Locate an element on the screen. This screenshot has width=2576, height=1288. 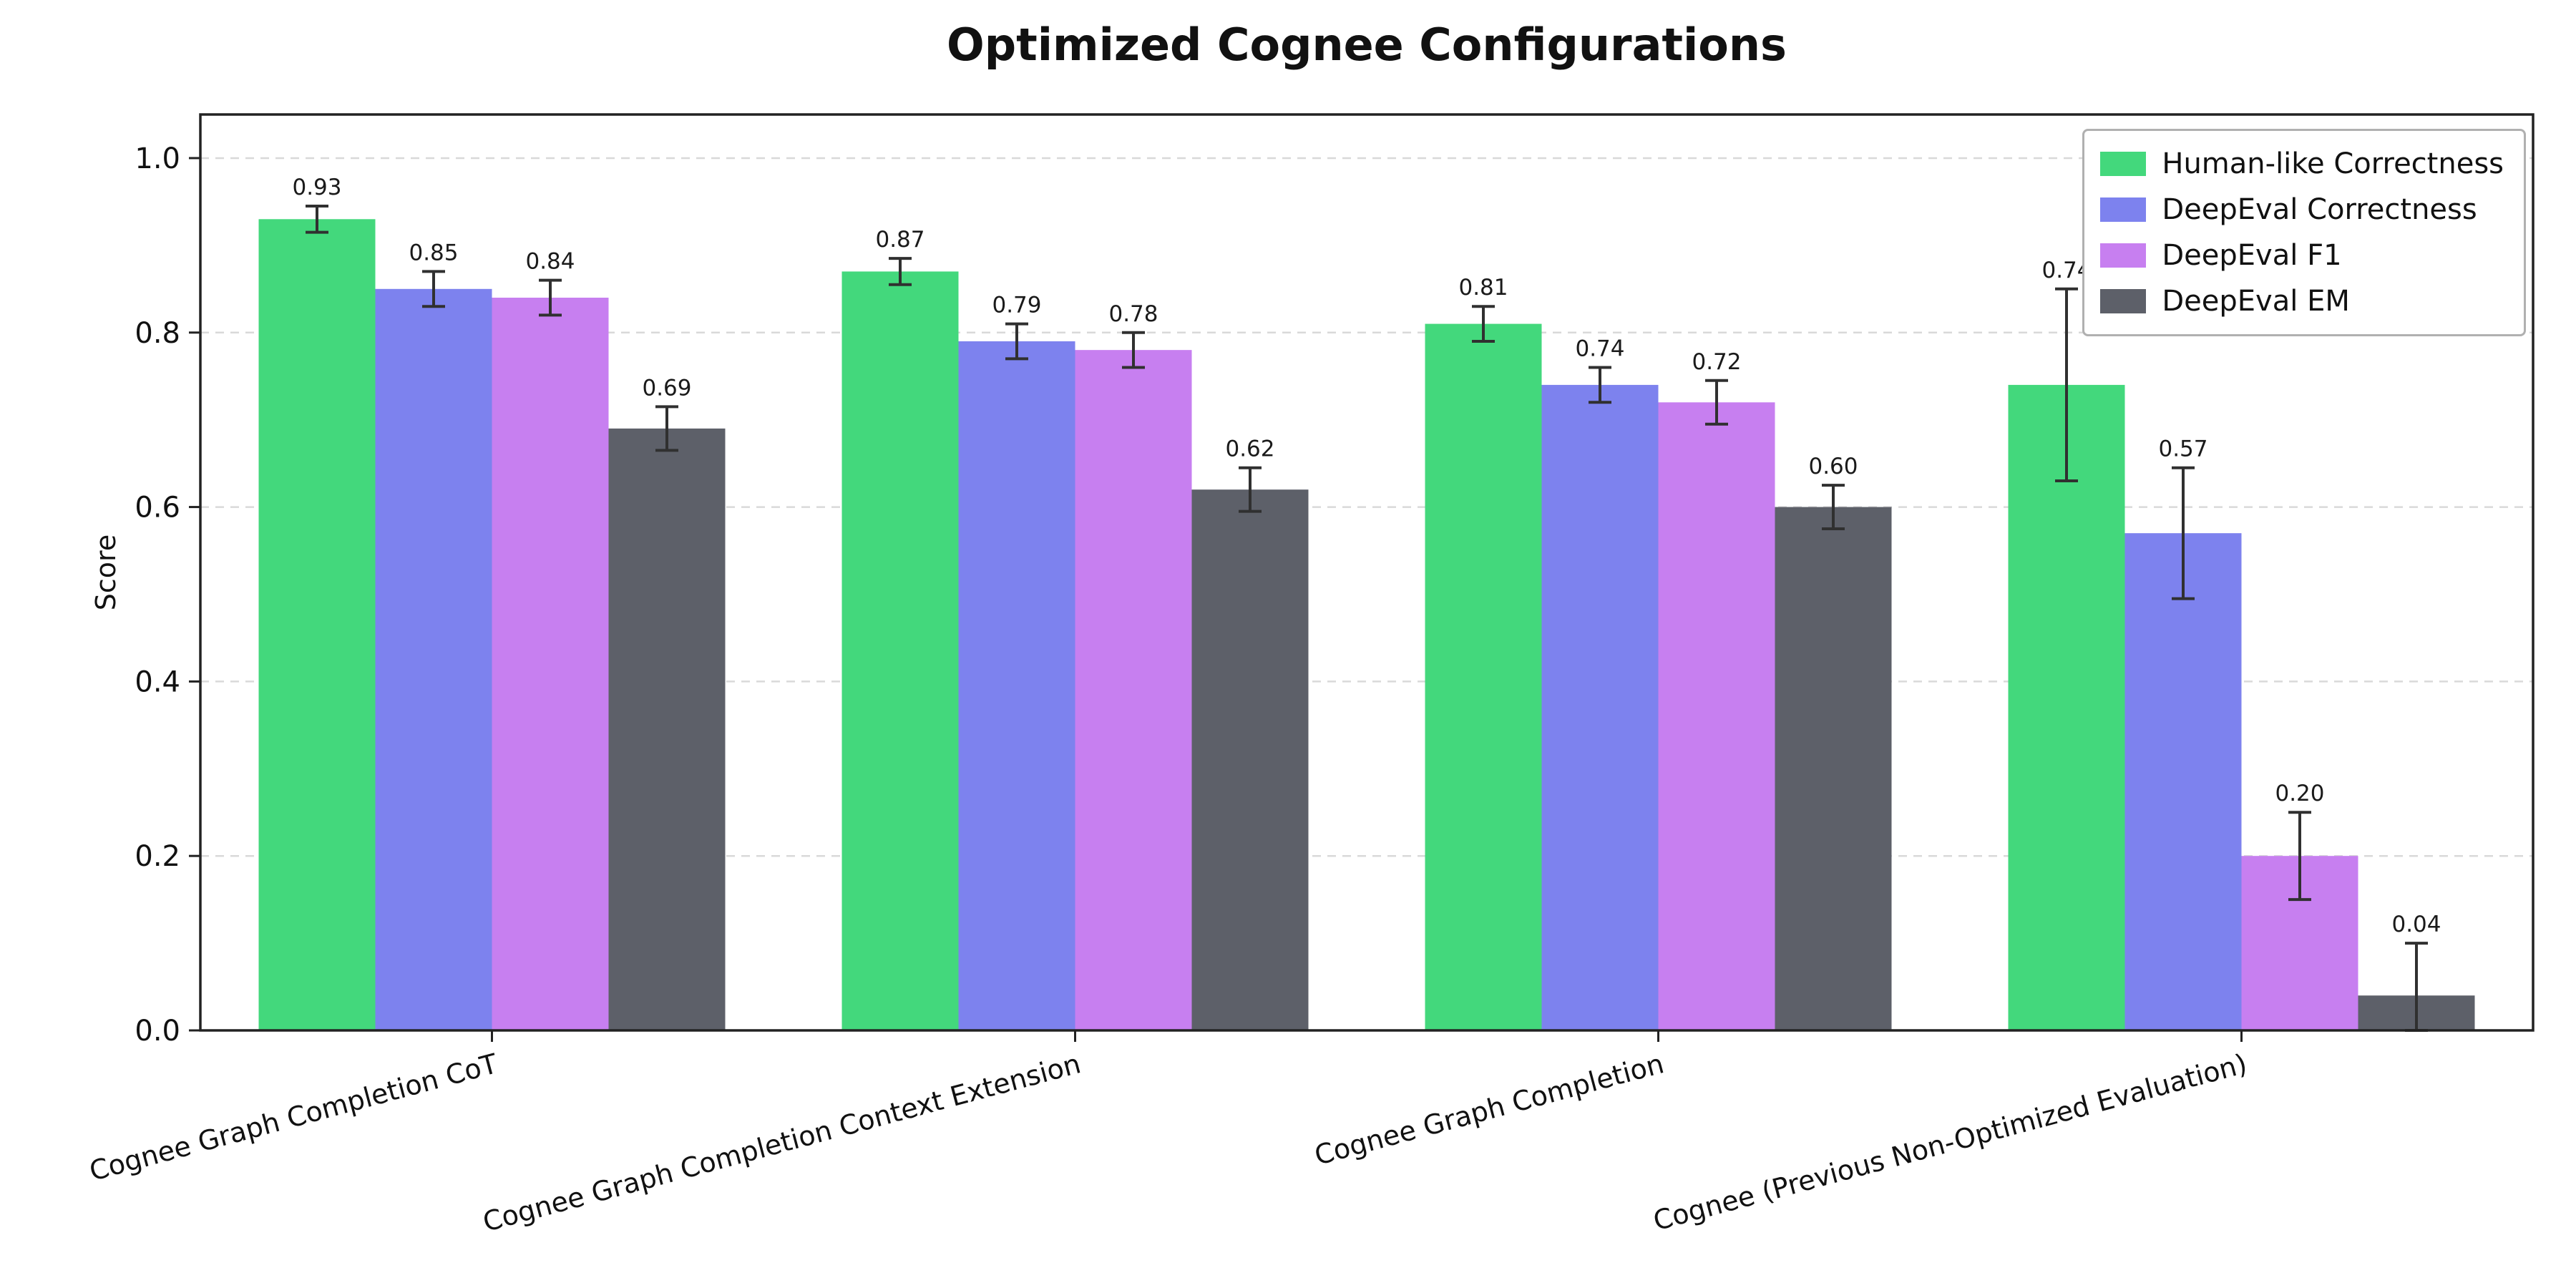
bar-value-label: 0.04 is located at coordinates (2416, 924).